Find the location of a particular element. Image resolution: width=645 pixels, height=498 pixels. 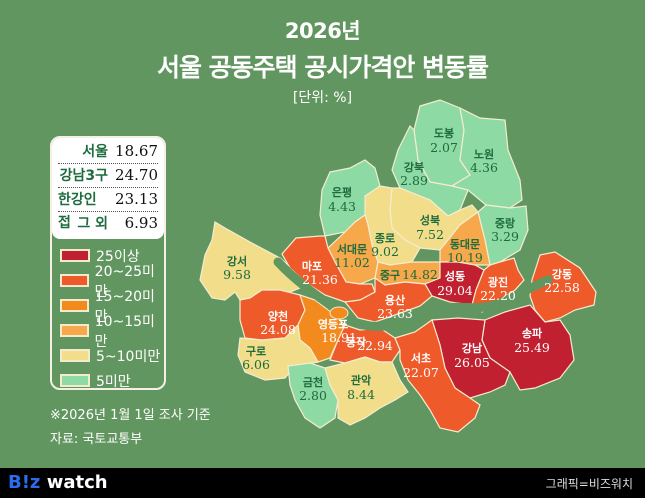

legend-item: 15~20미만 is located at coordinates (112, 307).